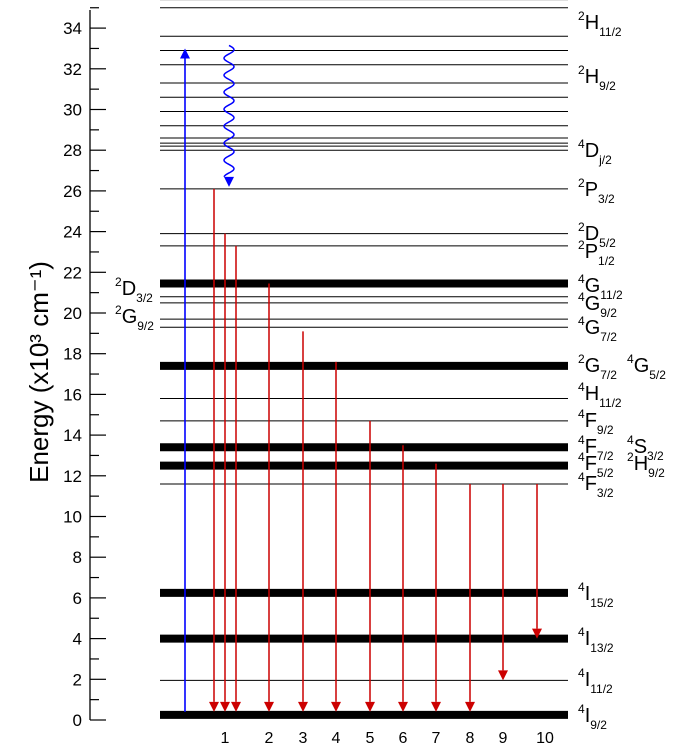 The height and width of the screenshot is (746, 686). What do you see at coordinates (72, 232) in the screenshot?
I see `y-tick-label: 24` at bounding box center [72, 232].